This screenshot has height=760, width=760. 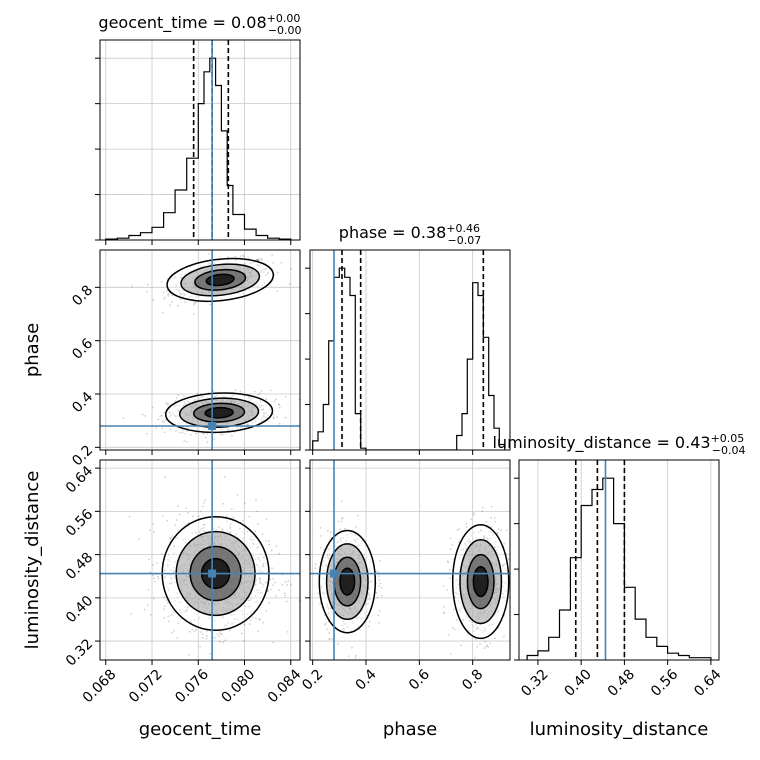 What do you see at coordinates (463, 228) in the screenshot?
I see `title-plus: +0.46` at bounding box center [463, 228].